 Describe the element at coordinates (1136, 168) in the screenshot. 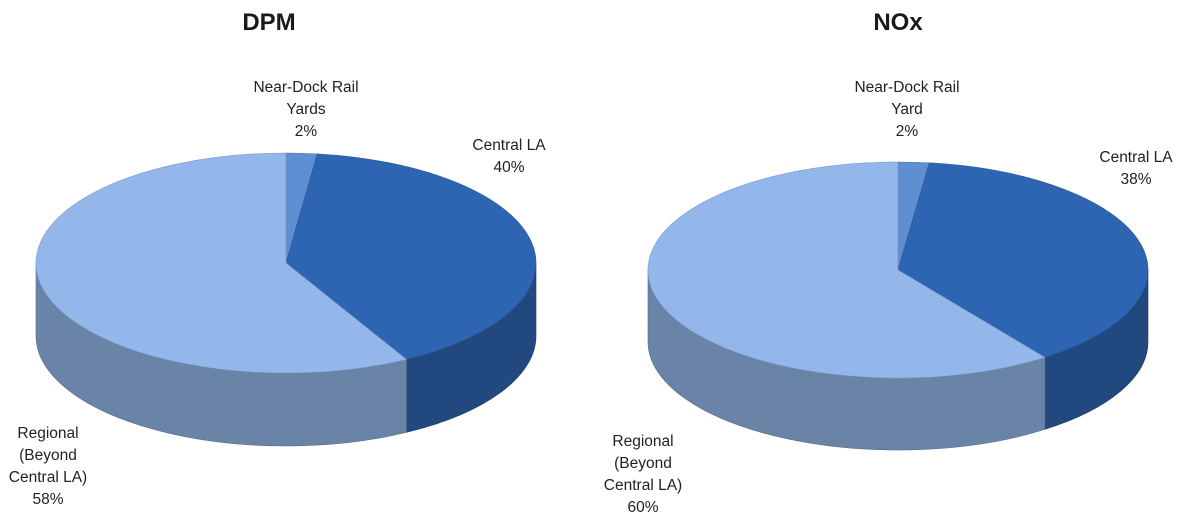

I see `pie1-label-1: Central LA 38%` at that location.